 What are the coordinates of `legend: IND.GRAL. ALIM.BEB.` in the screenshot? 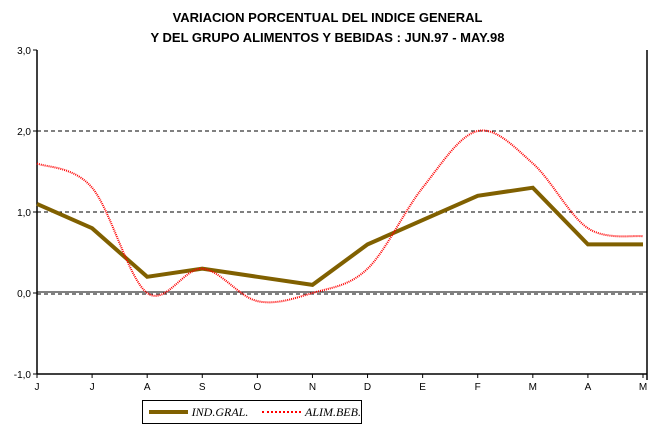 It's located at (252, 412).